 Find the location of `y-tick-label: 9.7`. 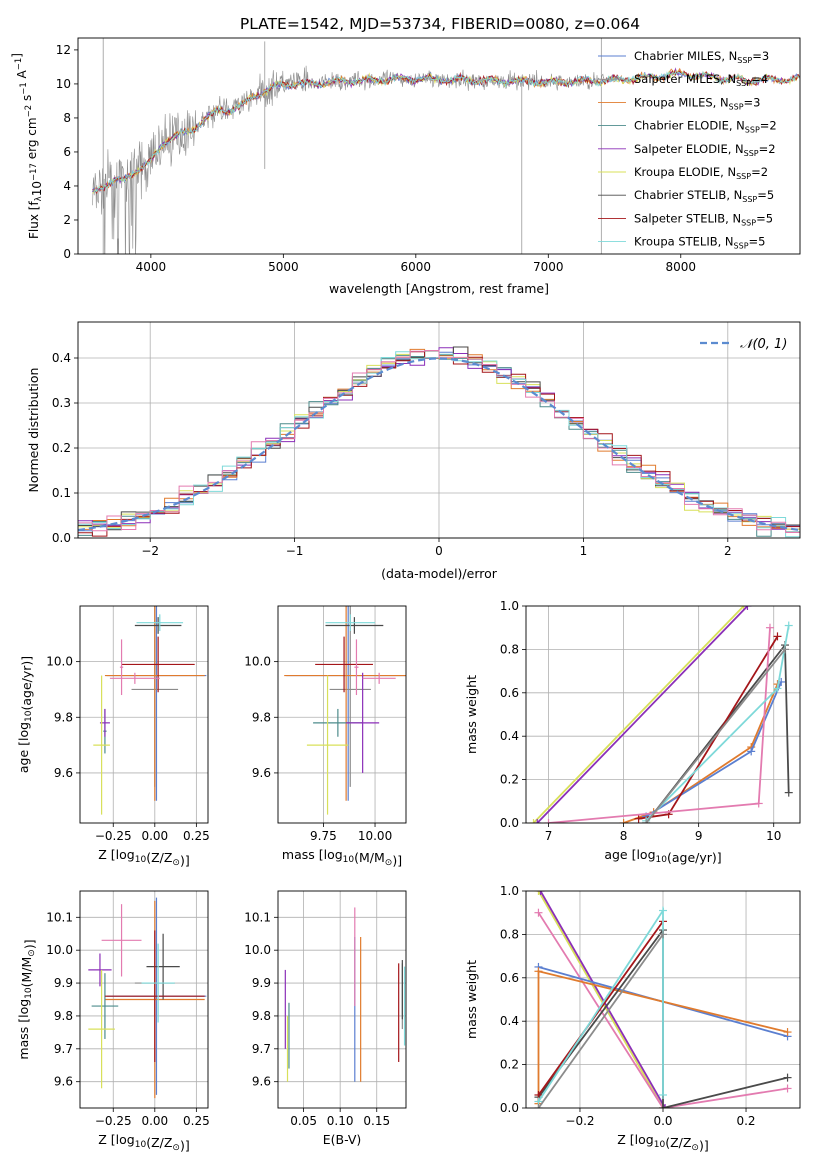

y-tick-label: 9.7 is located at coordinates (261, 1049).